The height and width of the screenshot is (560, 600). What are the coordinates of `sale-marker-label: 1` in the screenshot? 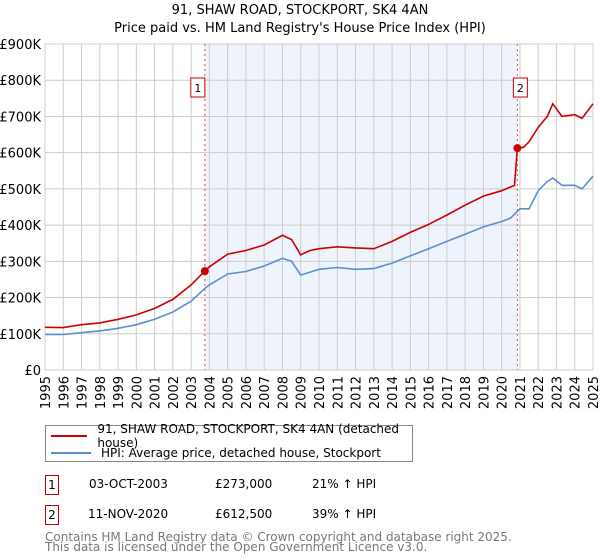 It's located at (197, 88).